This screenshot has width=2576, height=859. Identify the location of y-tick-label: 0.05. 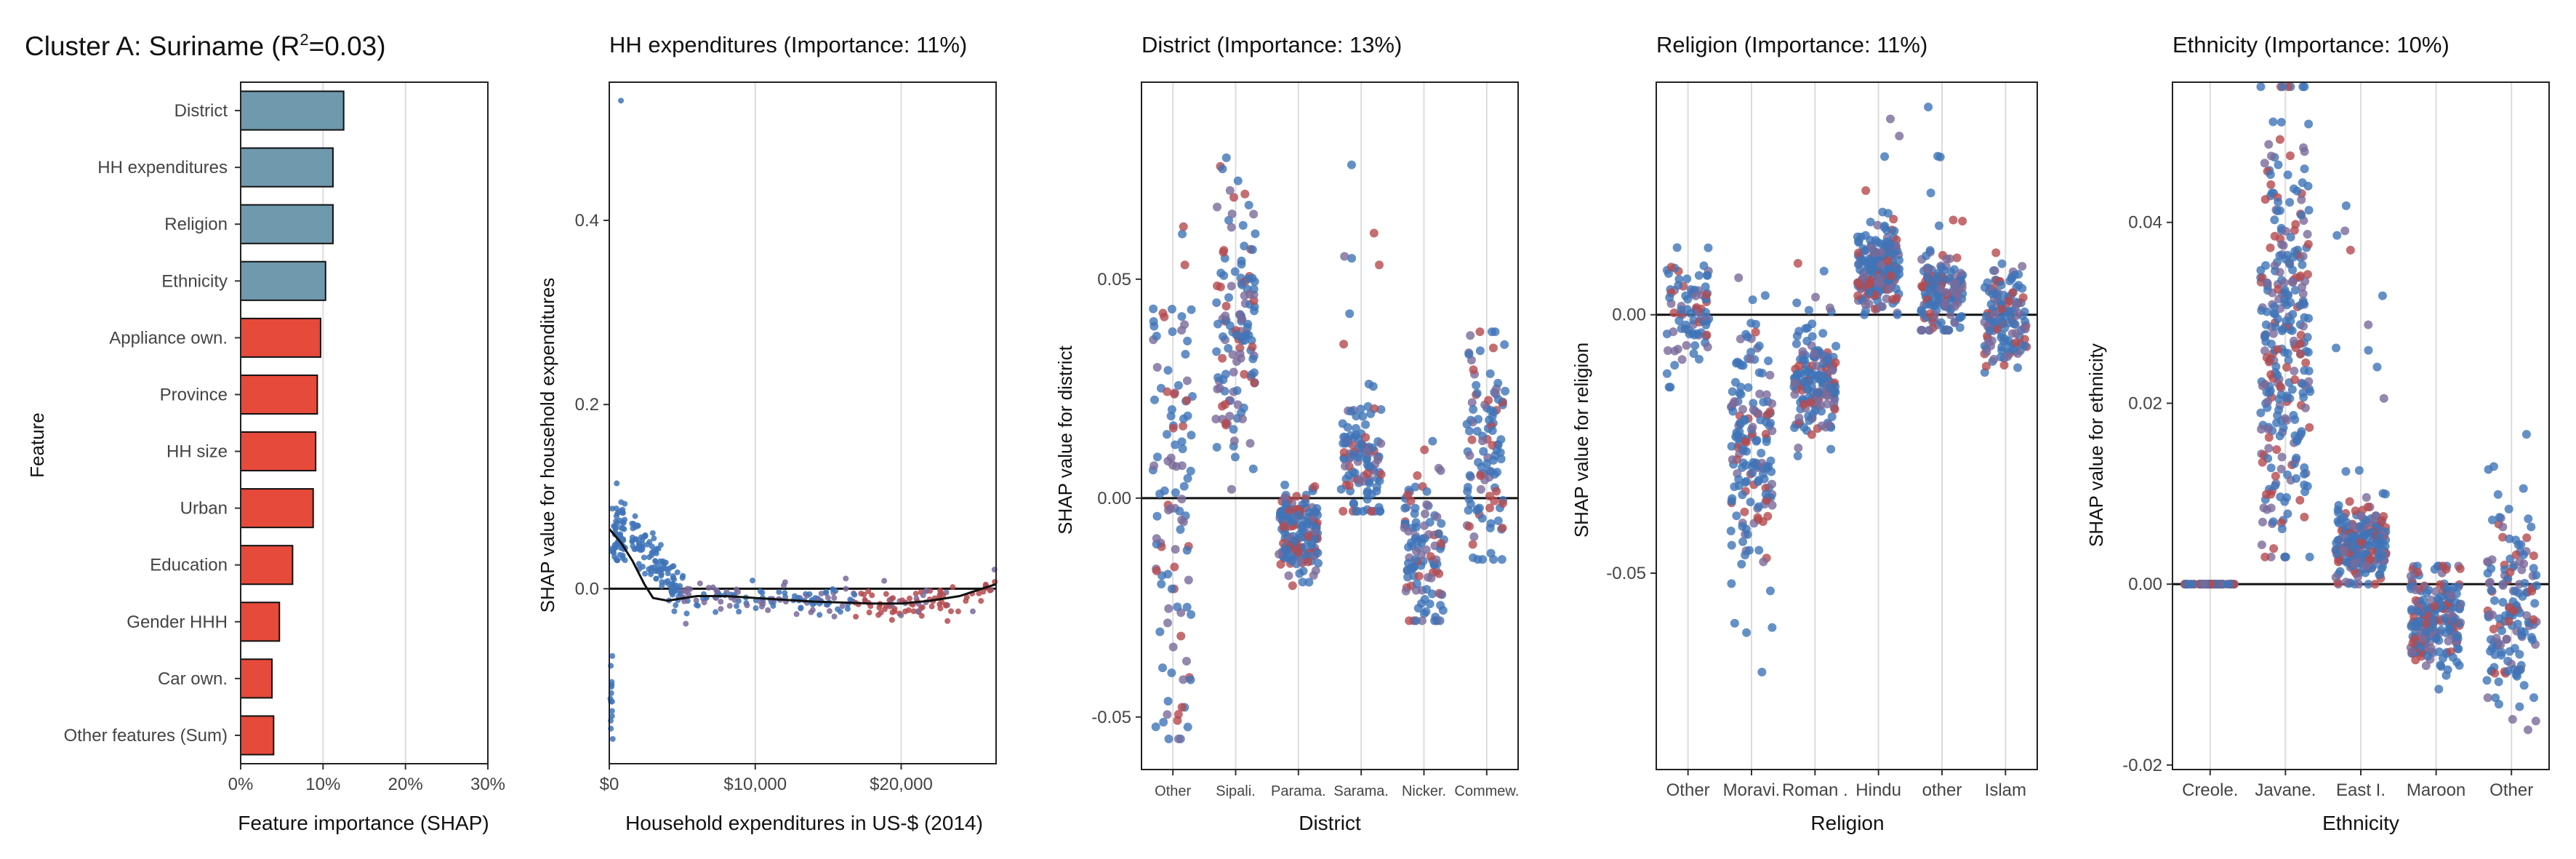
(1114, 279).